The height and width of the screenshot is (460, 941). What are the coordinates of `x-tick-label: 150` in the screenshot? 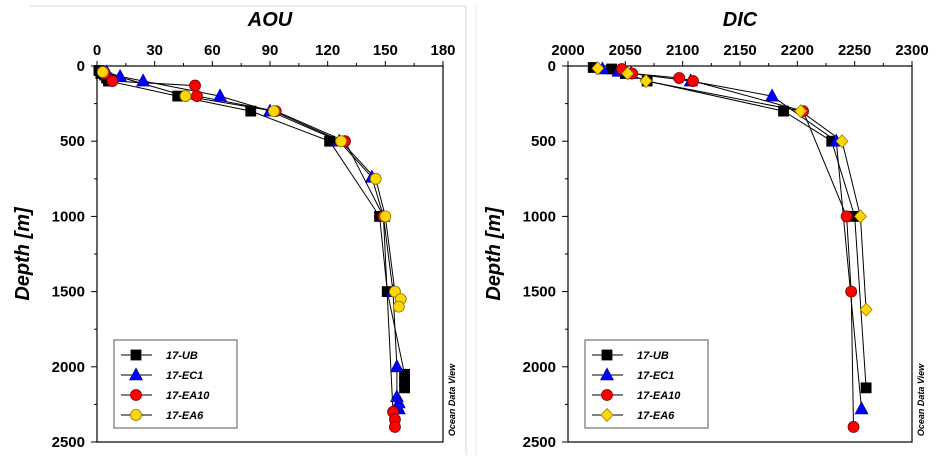 It's located at (385, 50).